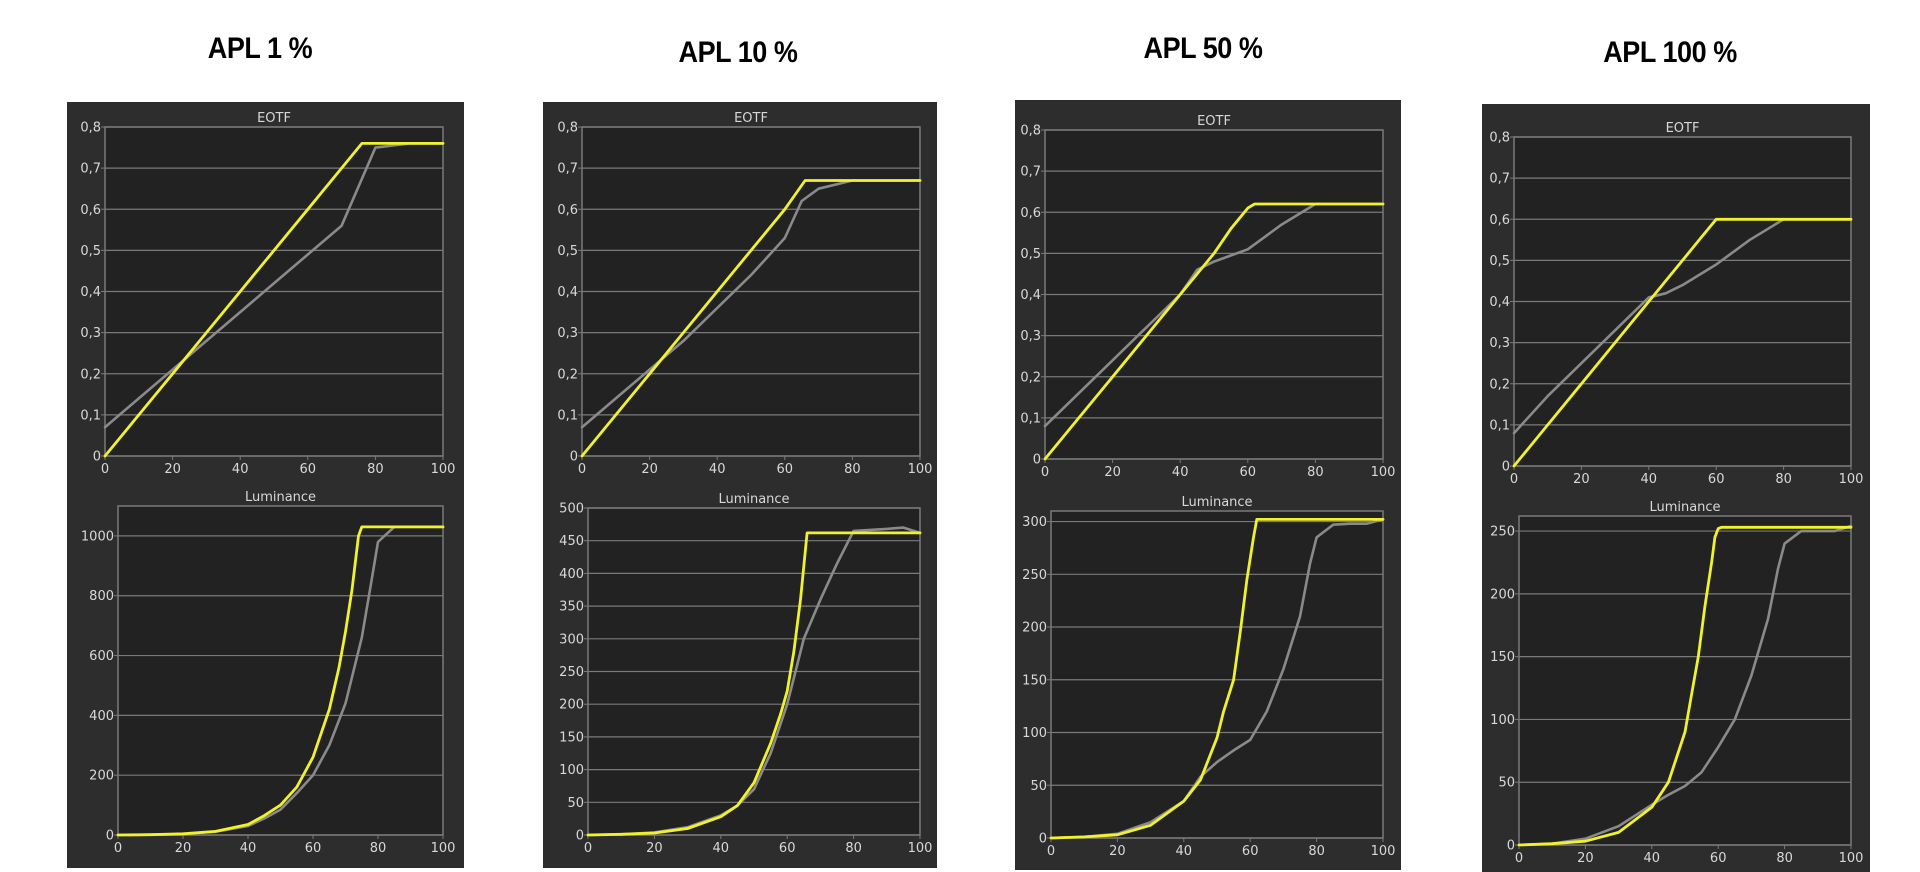 Image resolution: width=1920 pixels, height=872 pixels. I want to click on luminance-apl-1-chart: Luminance 0 200 400 600 800 1000 0 20 40 60 80 100, so click(268, 673).